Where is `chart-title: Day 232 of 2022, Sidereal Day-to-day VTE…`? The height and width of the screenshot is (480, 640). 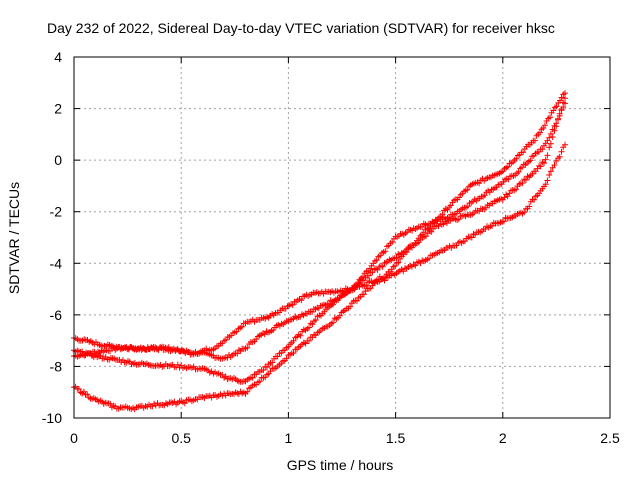 chart-title: Day 232 of 2022, Sidereal Day-to-day VTE… is located at coordinates (301, 28).